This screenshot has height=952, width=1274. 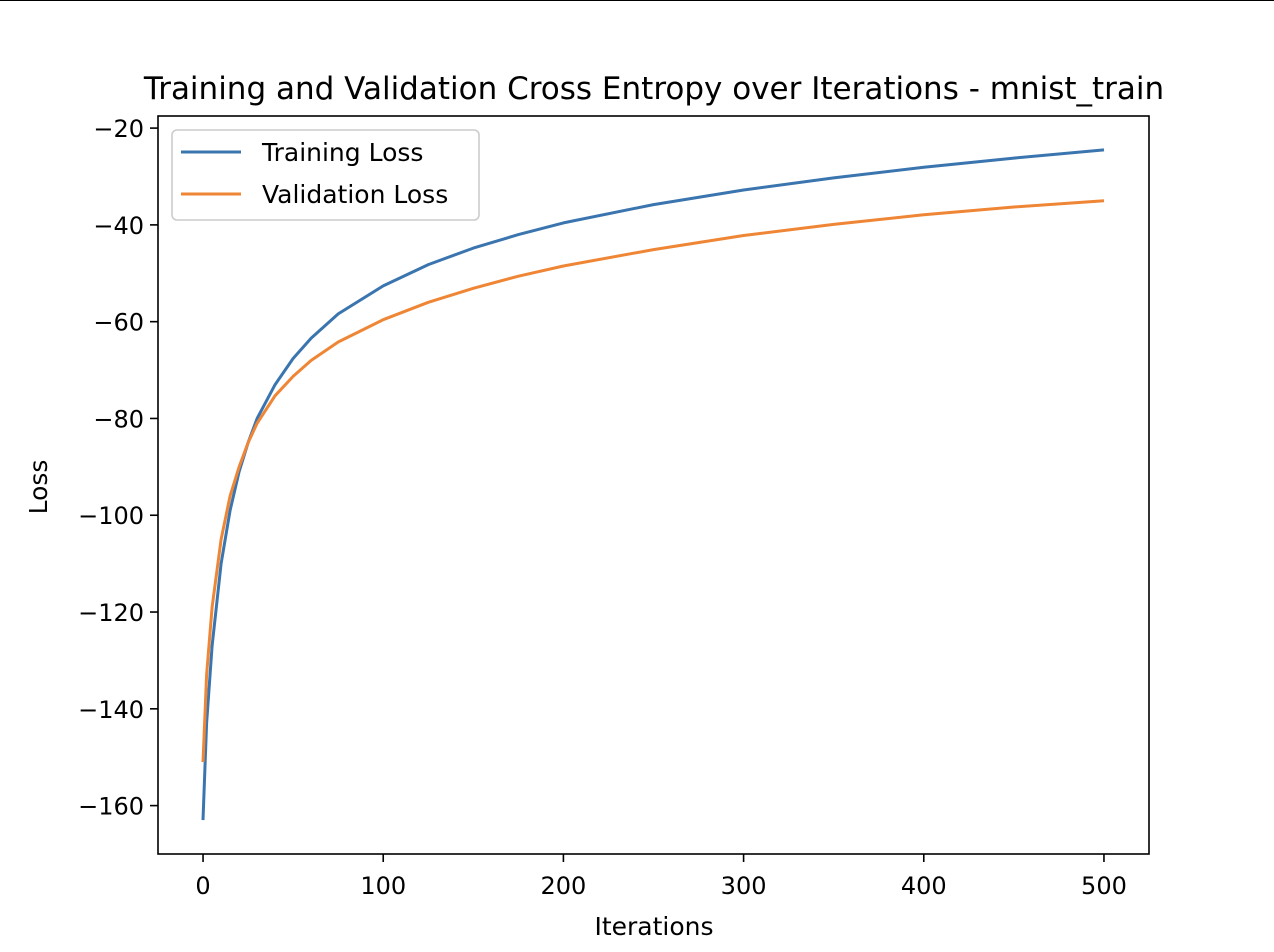 I want to click on top-border-line, so click(x=637, y=0).